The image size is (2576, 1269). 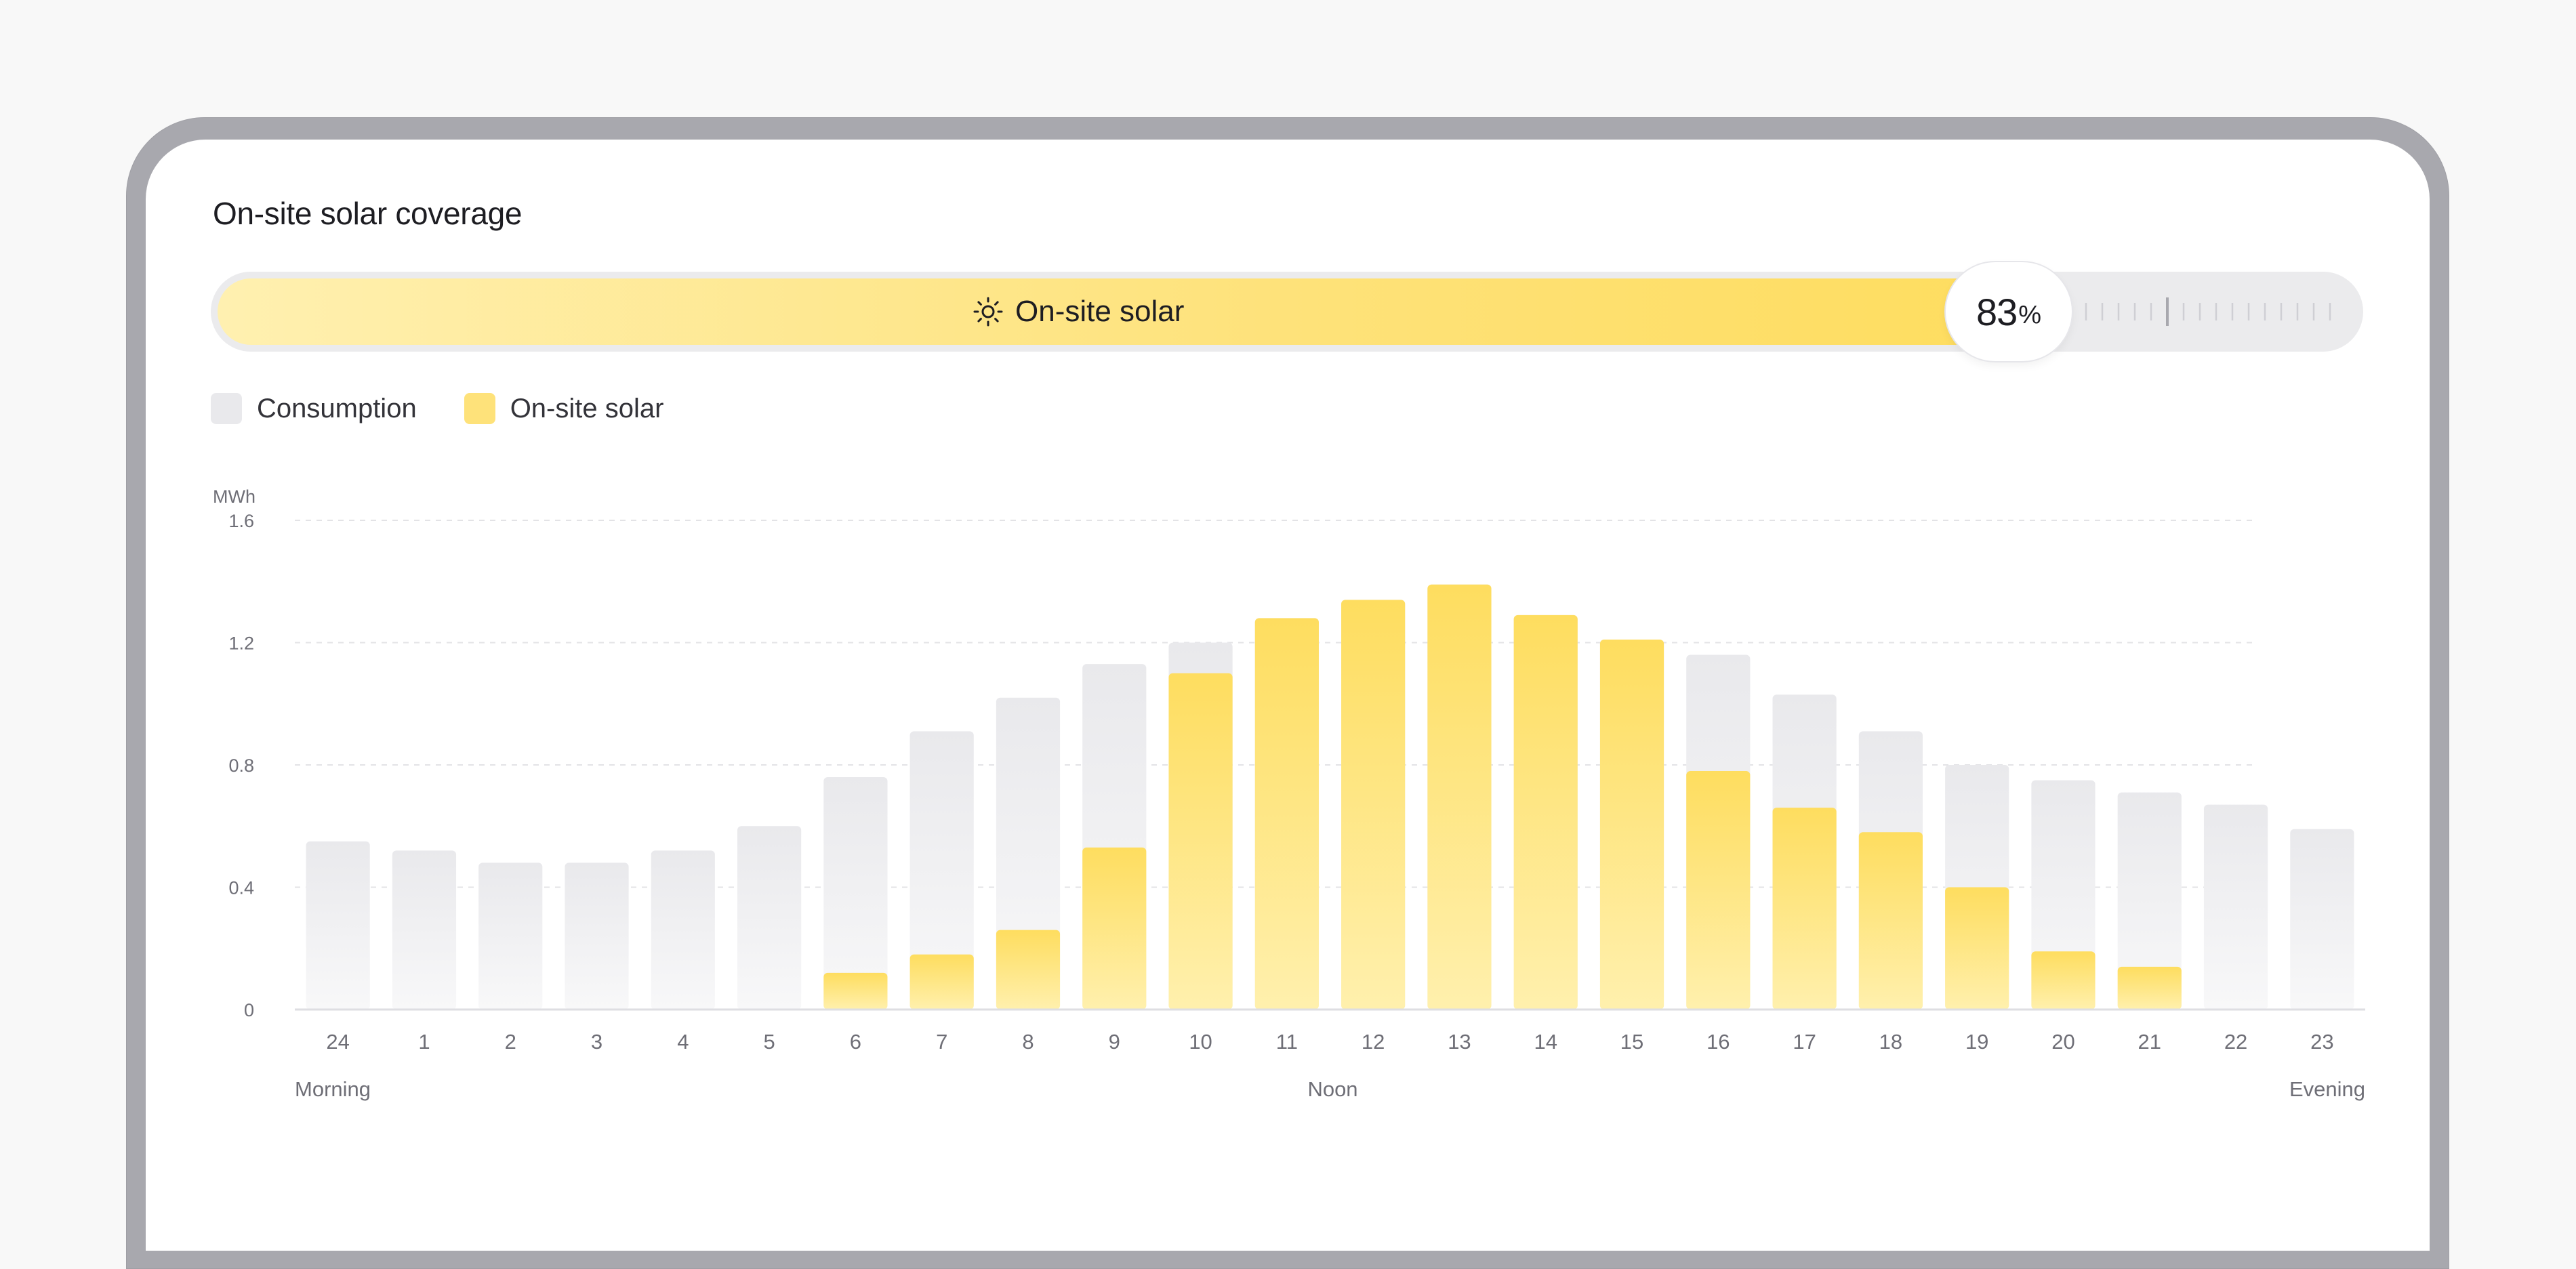 What do you see at coordinates (1718, 1042) in the screenshot?
I see `x-tick-label: 16` at bounding box center [1718, 1042].